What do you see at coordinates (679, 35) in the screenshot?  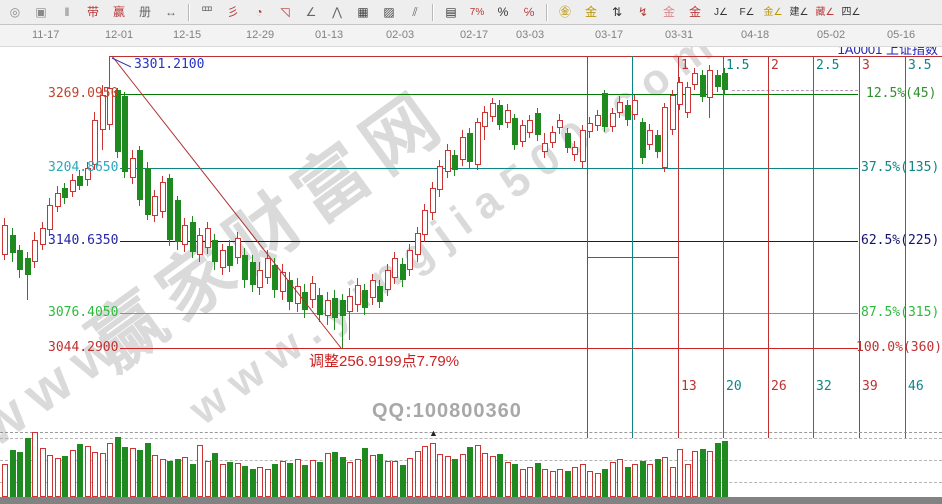 I see `date-label: 03-31` at bounding box center [679, 35].